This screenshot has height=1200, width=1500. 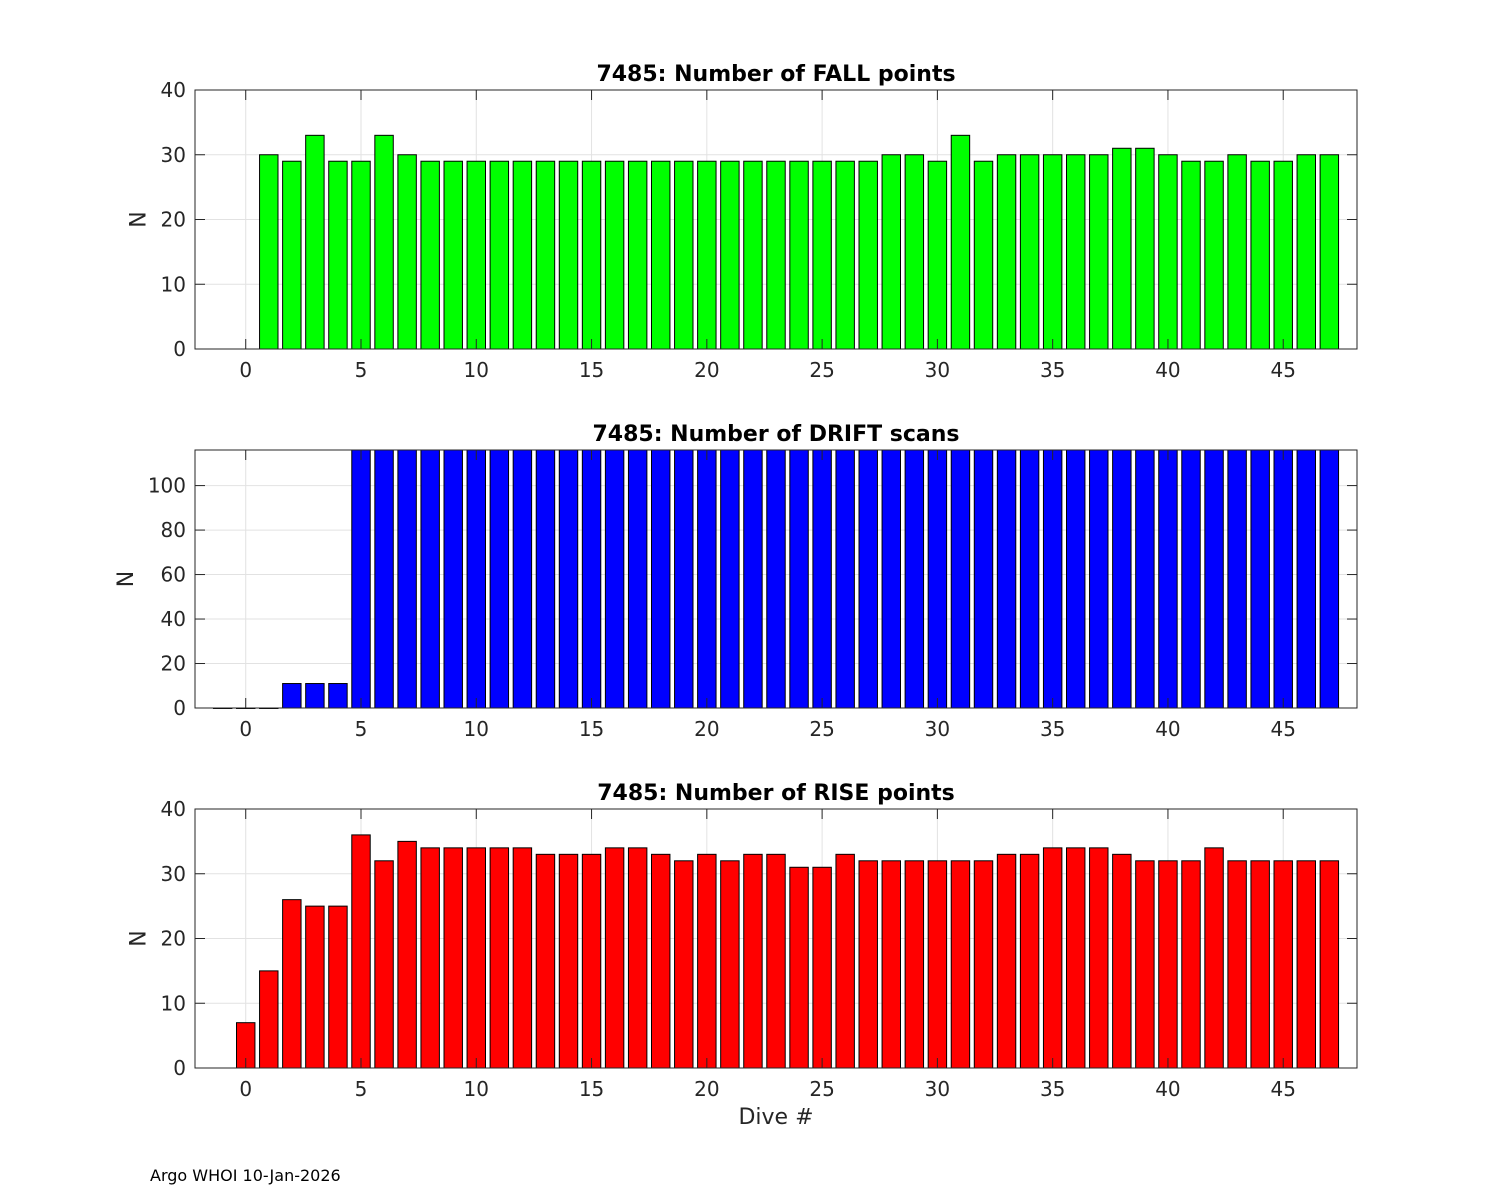 What do you see at coordinates (173, 874) in the screenshot?
I see `y-tick-label: 30` at bounding box center [173, 874].